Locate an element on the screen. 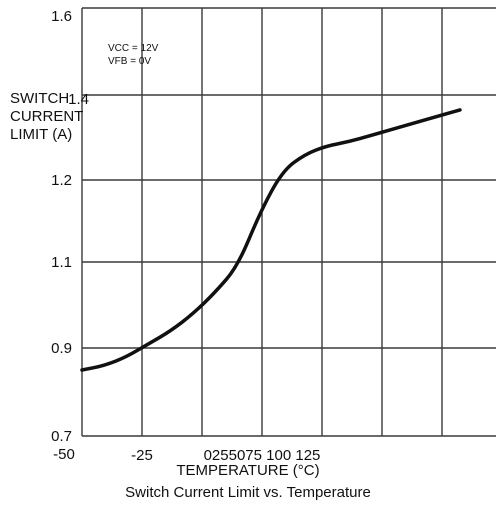 This screenshot has height=508, width=496. y-axis-label-line-3: LIMIT (A) is located at coordinates (41, 134).